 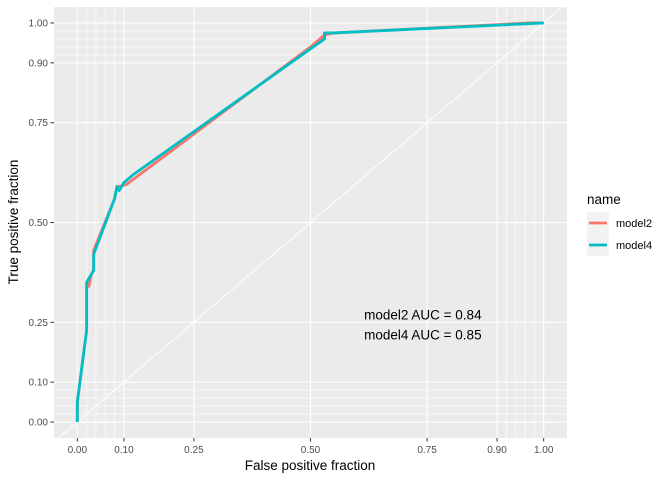 What do you see at coordinates (422, 334) in the screenshot?
I see `auc-annotation-model4: model4 AUC = 0.85` at bounding box center [422, 334].